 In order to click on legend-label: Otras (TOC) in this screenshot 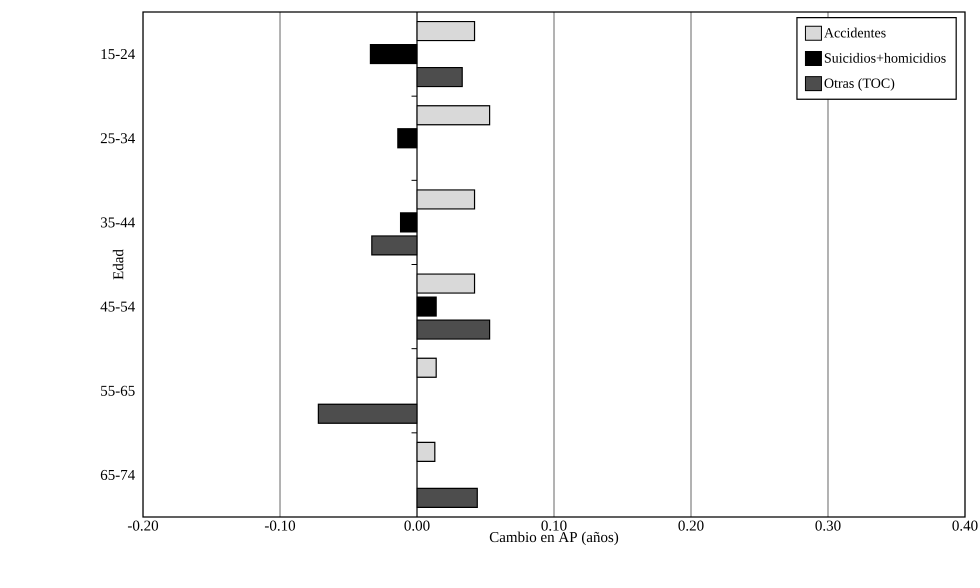, I will do `click(859, 84)`.